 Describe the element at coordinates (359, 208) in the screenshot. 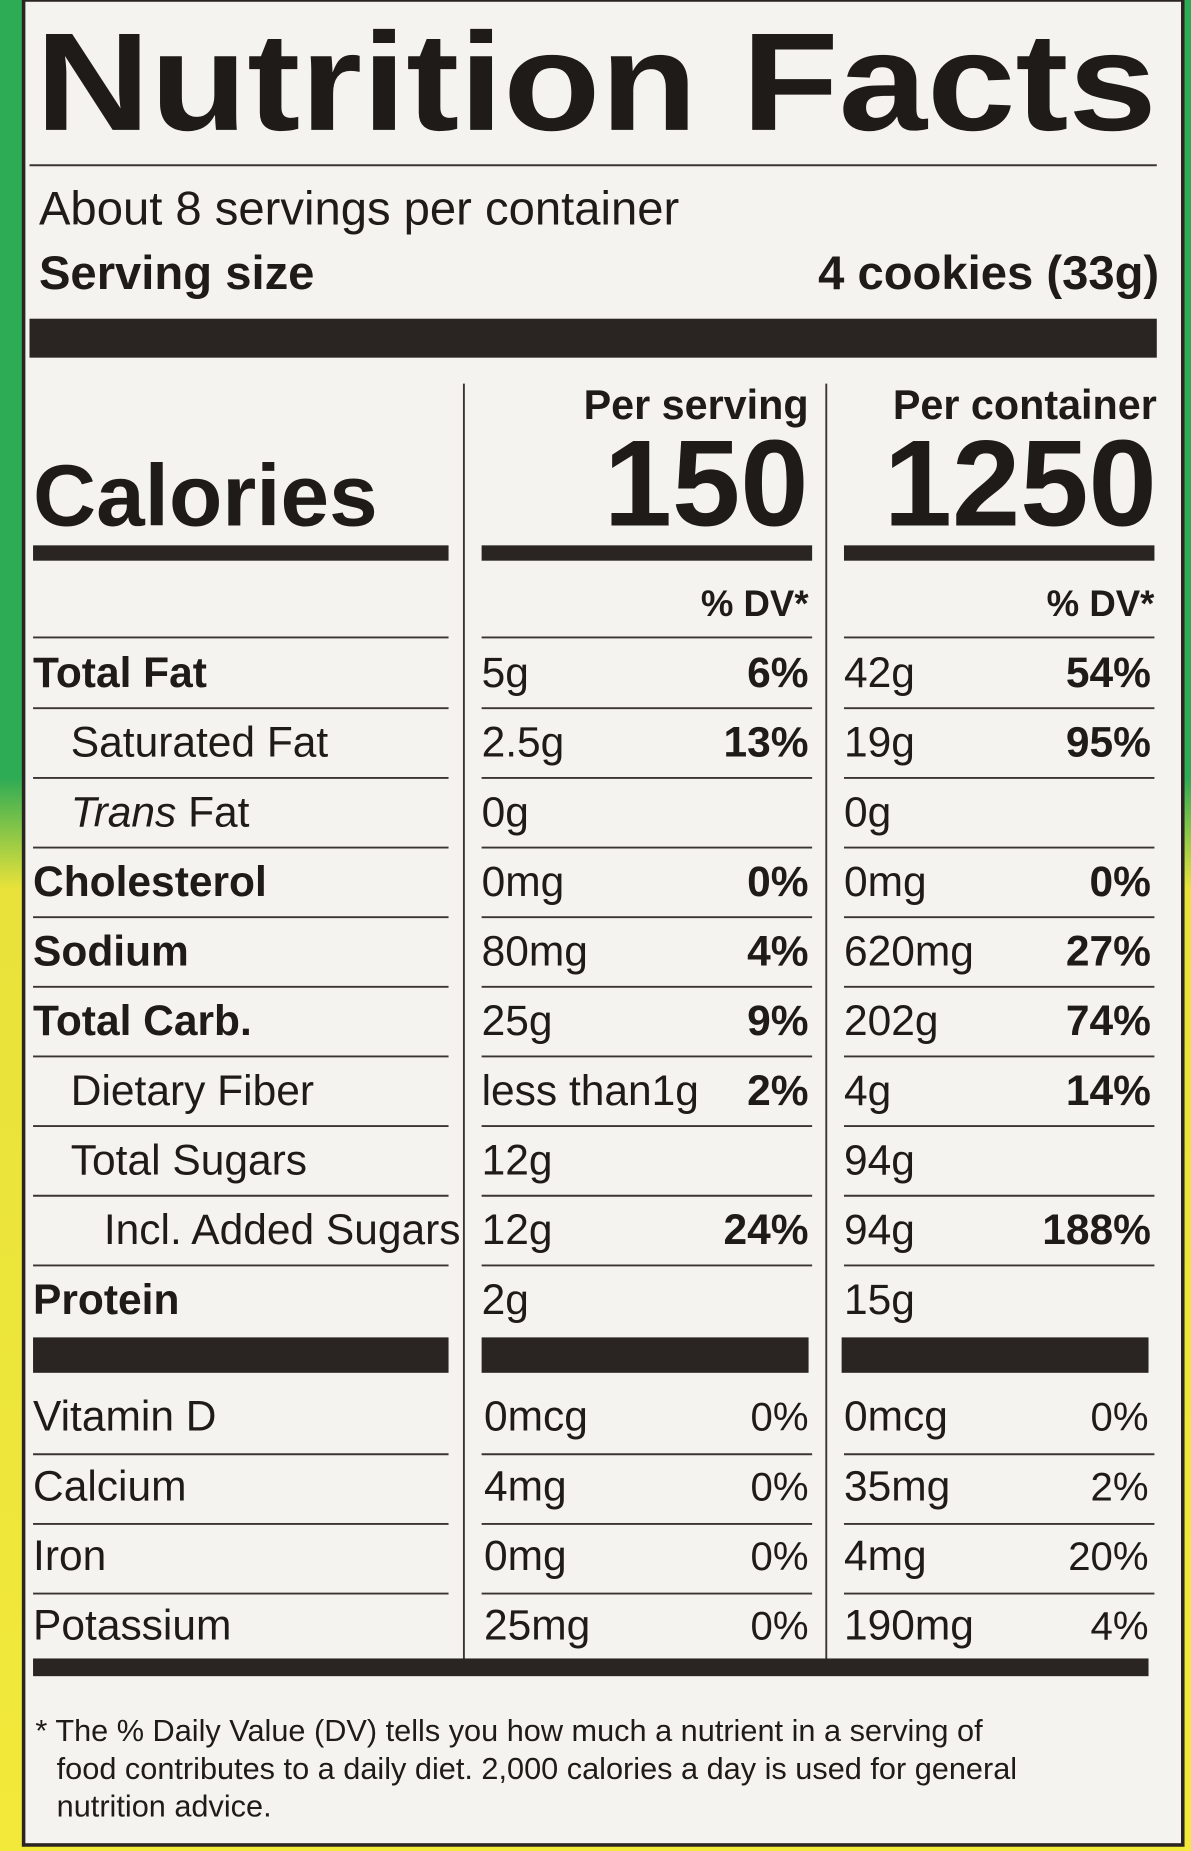

I see `servings: About 8 servings per container` at that location.